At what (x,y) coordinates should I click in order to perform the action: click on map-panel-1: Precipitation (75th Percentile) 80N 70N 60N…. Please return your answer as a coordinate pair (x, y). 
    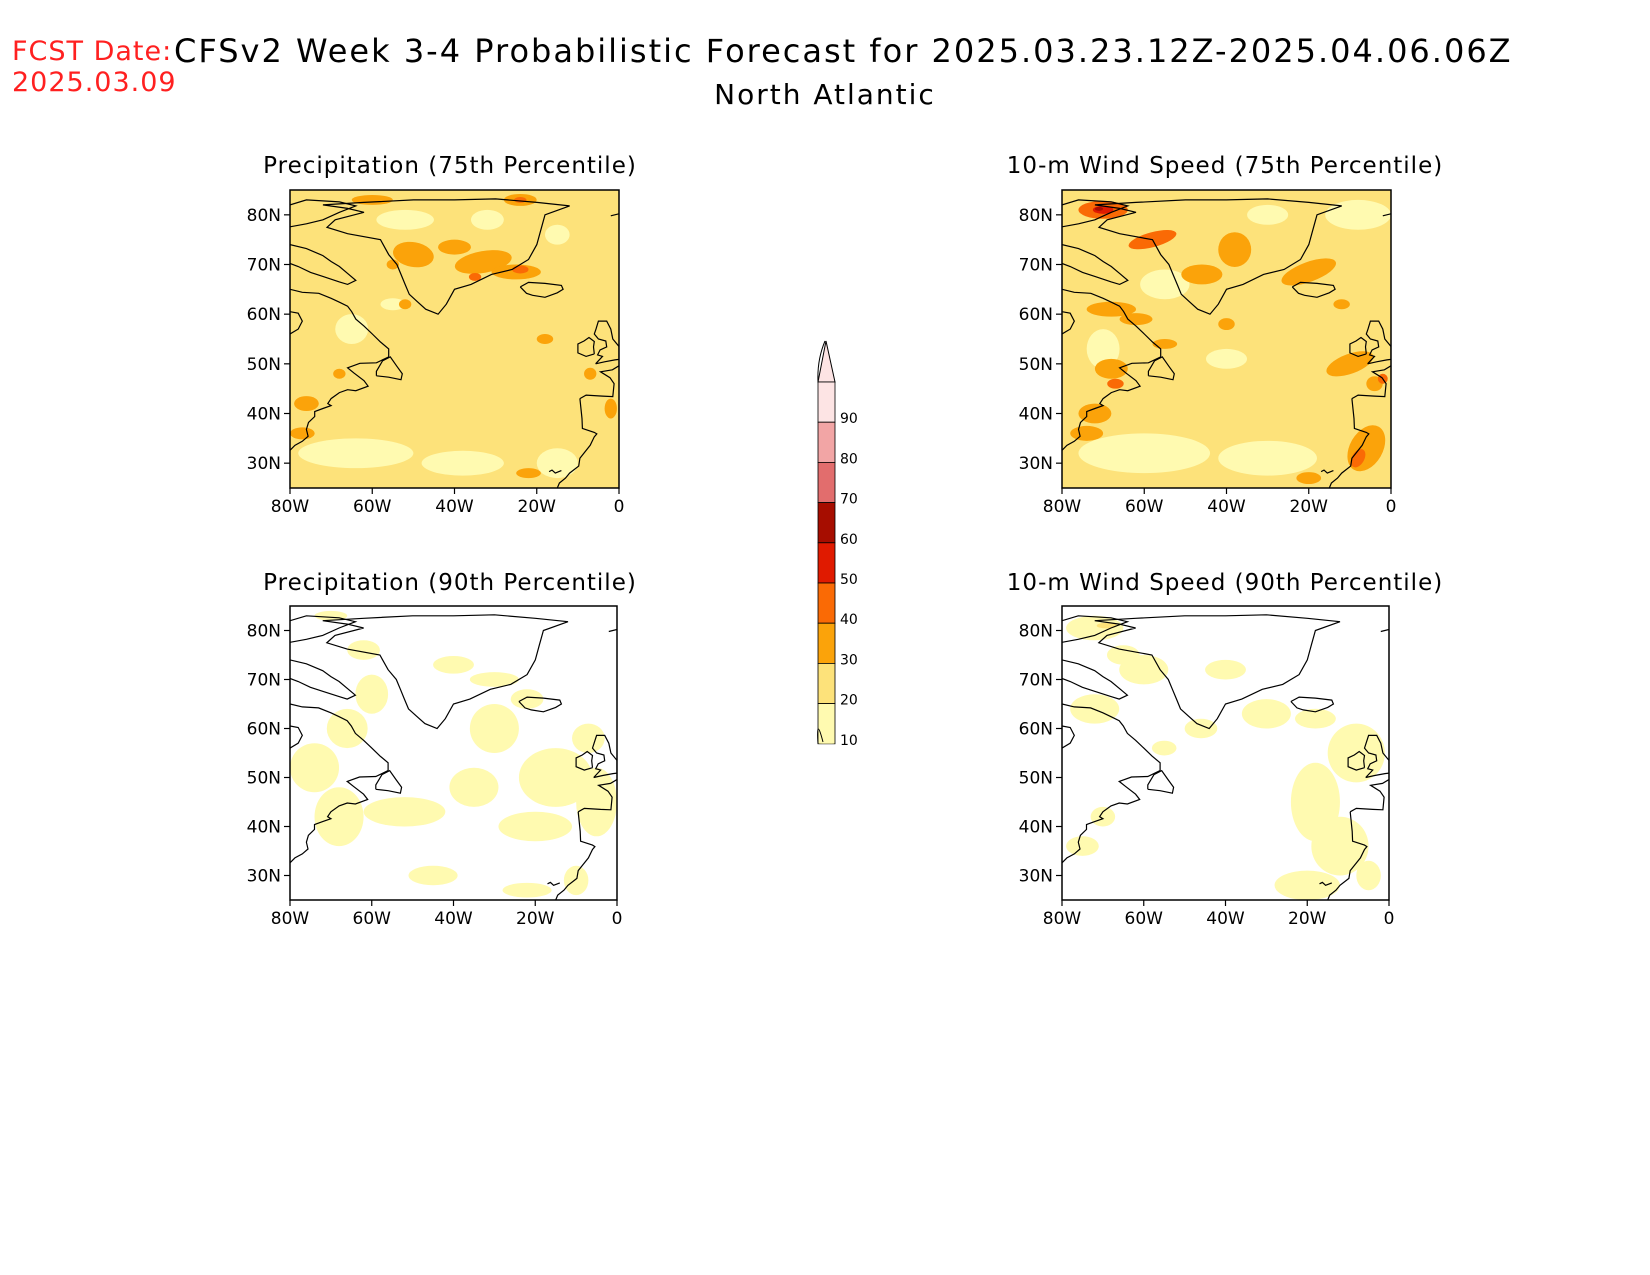
    Looking at the image, I should click on (441, 335).